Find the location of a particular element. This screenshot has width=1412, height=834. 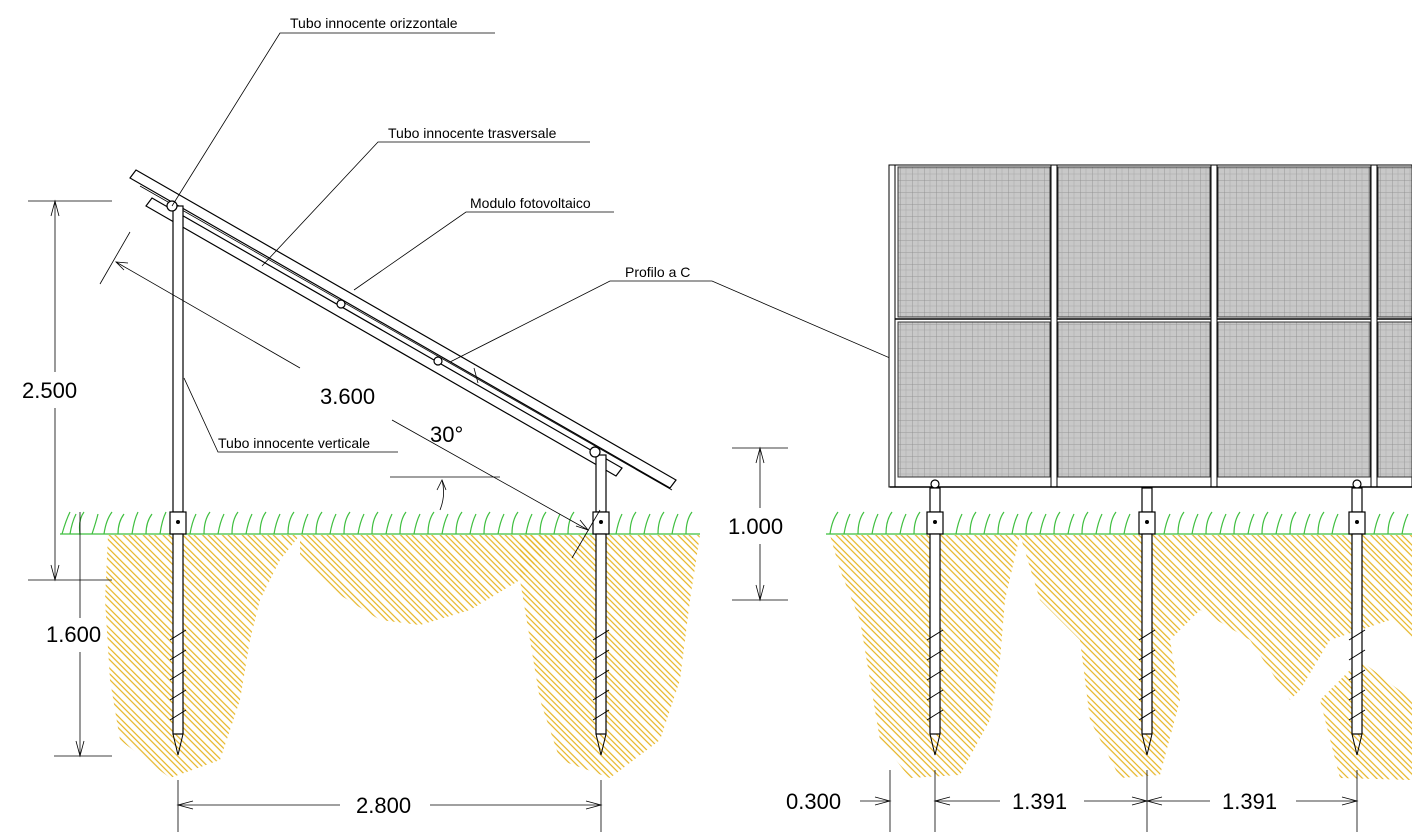

dim-front-height: 1.000 is located at coordinates (755, 526).